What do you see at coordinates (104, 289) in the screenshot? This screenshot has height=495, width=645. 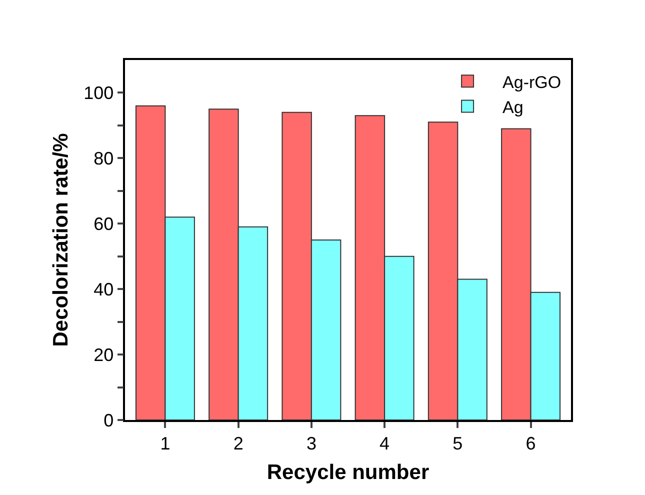 I see `y-tick-label: 40` at bounding box center [104, 289].